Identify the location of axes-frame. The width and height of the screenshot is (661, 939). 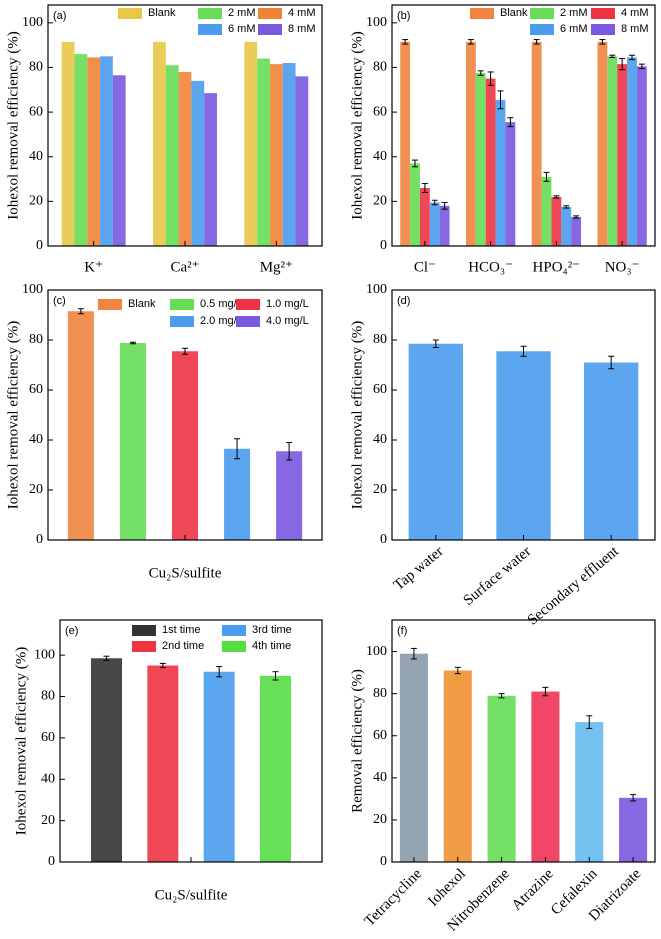
(523, 125).